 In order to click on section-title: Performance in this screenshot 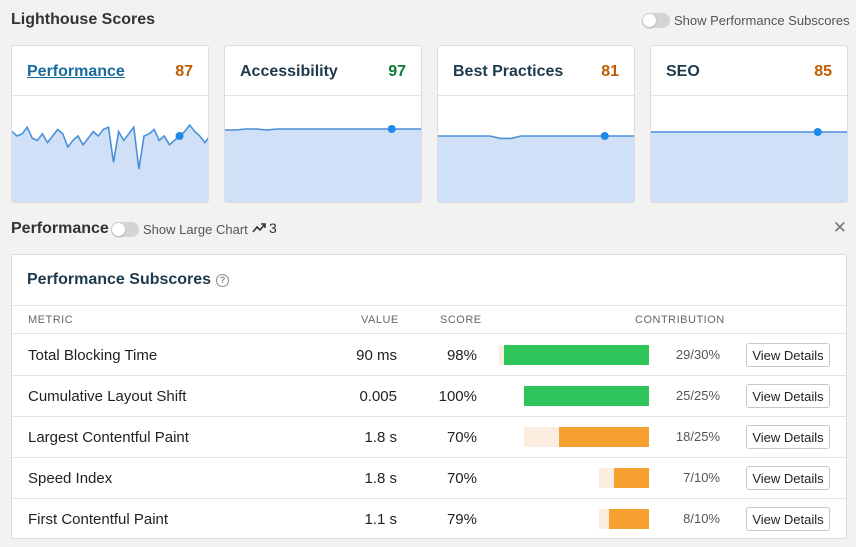, I will do `click(60, 228)`.